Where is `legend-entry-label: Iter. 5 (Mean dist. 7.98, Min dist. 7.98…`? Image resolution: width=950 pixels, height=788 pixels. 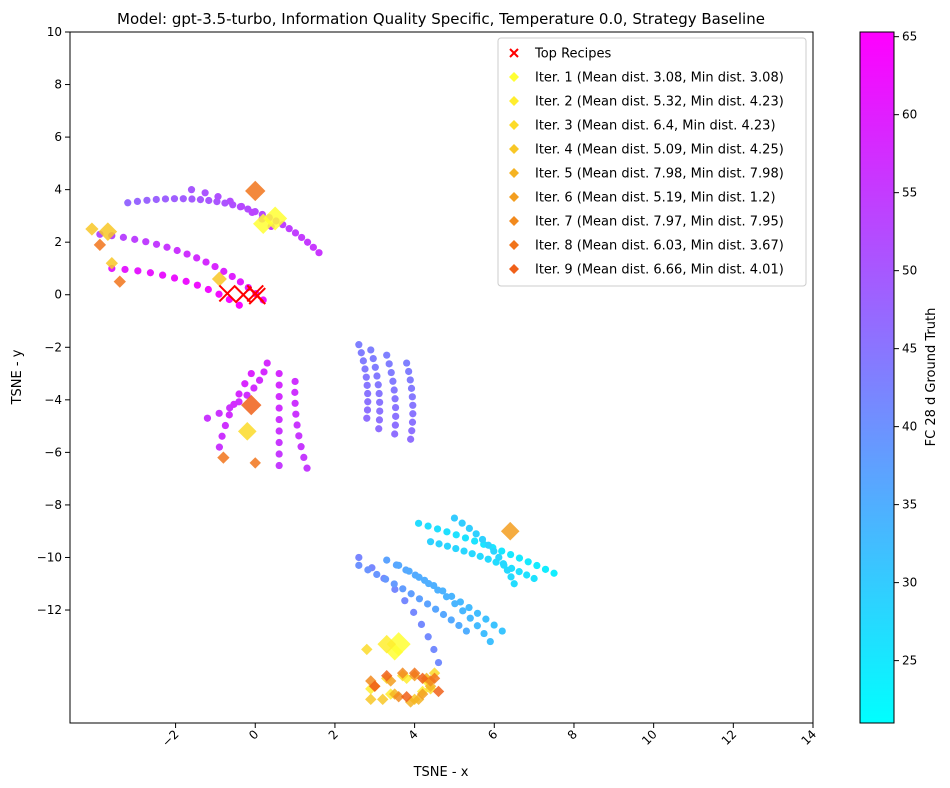 legend-entry-label: Iter. 5 (Mean dist. 7.98, Min dist. 7.98… is located at coordinates (659, 174).